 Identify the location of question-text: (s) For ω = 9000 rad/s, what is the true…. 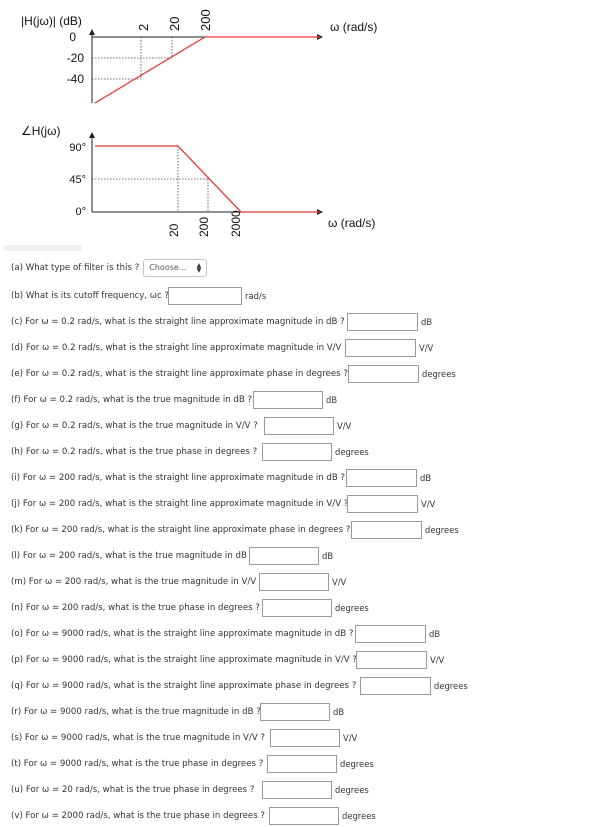
(138, 738).